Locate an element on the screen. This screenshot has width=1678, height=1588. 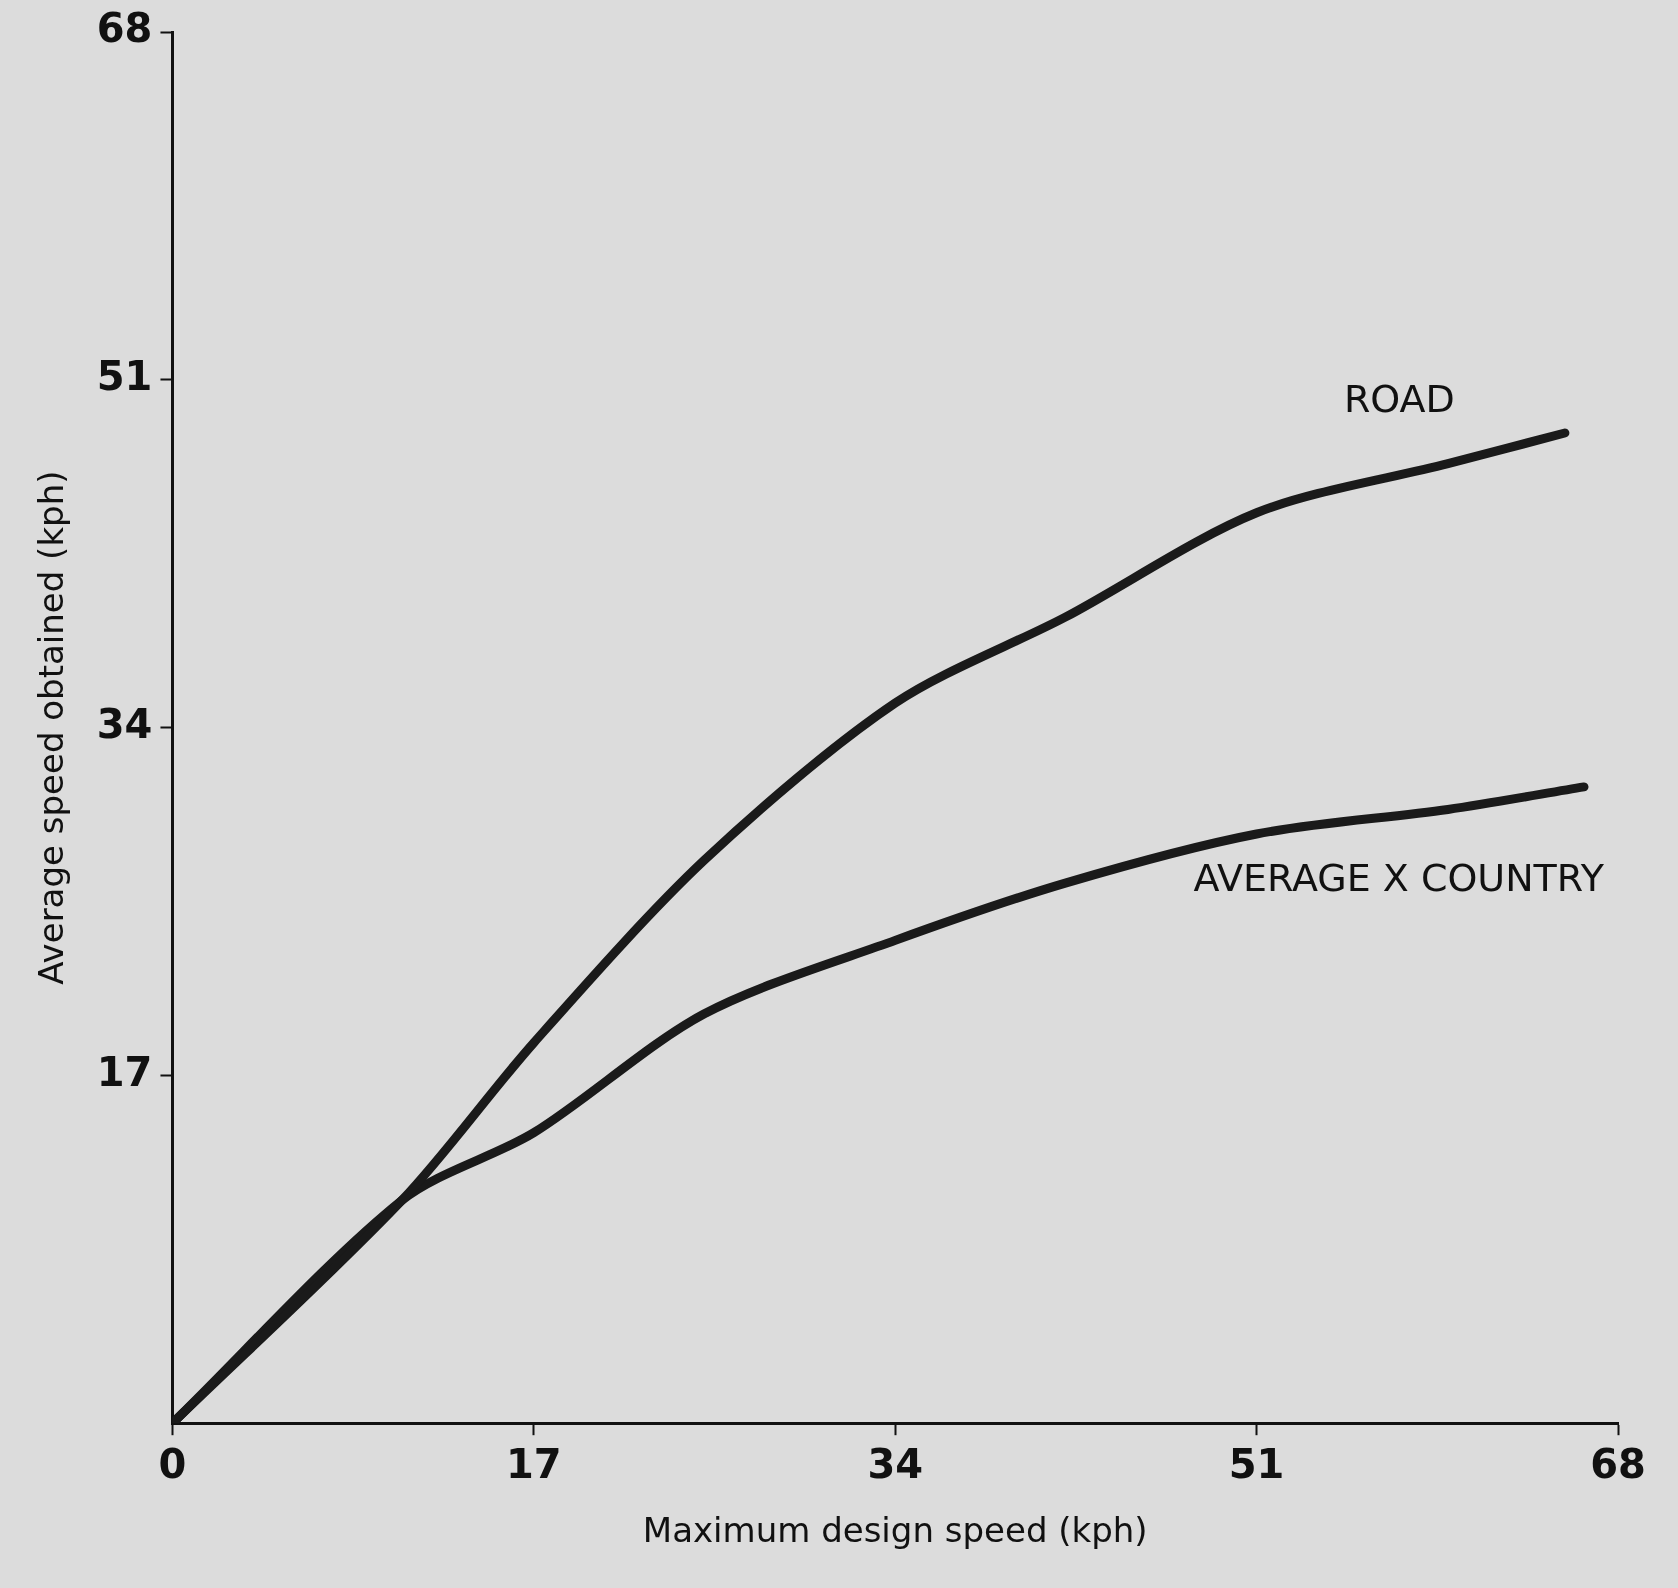
y-tick-label: 17 is located at coordinates (124, 1071).